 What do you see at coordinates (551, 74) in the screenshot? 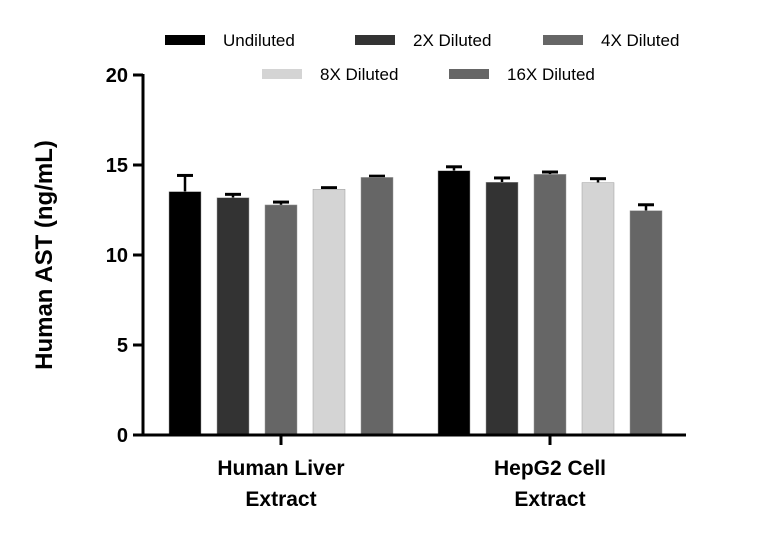
I see `legend-label: 16X Diluted` at bounding box center [551, 74].